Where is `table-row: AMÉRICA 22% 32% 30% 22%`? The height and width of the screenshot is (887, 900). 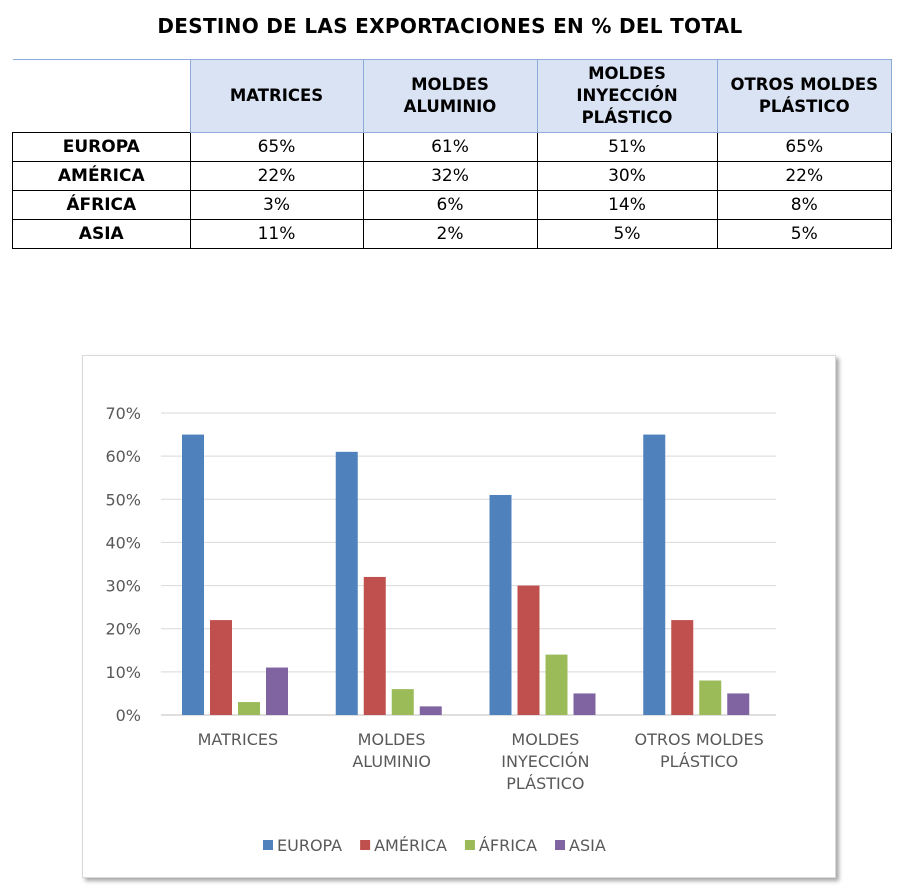
table-row: AMÉRICA 22% 32% 30% 22% is located at coordinates (452, 176).